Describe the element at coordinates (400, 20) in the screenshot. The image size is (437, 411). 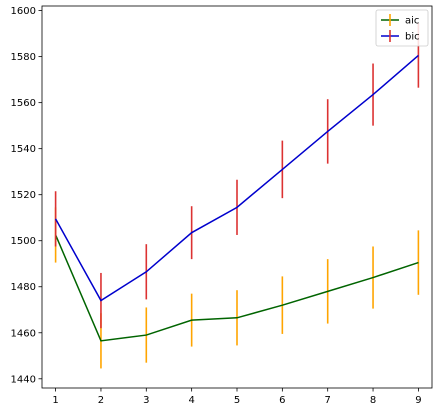
I see `legend-entry-aic: aic` at that location.